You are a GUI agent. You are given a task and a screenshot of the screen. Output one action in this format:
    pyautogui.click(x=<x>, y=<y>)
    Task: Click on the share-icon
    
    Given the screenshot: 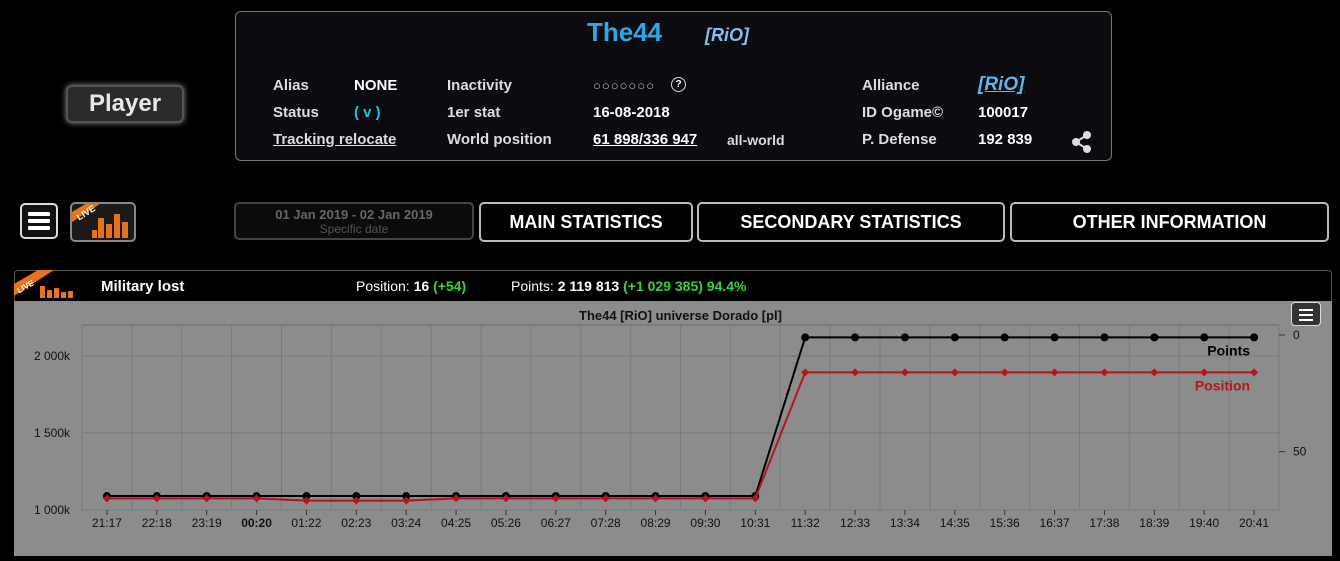 What is the action you would take?
    pyautogui.click(x=1082, y=142)
    